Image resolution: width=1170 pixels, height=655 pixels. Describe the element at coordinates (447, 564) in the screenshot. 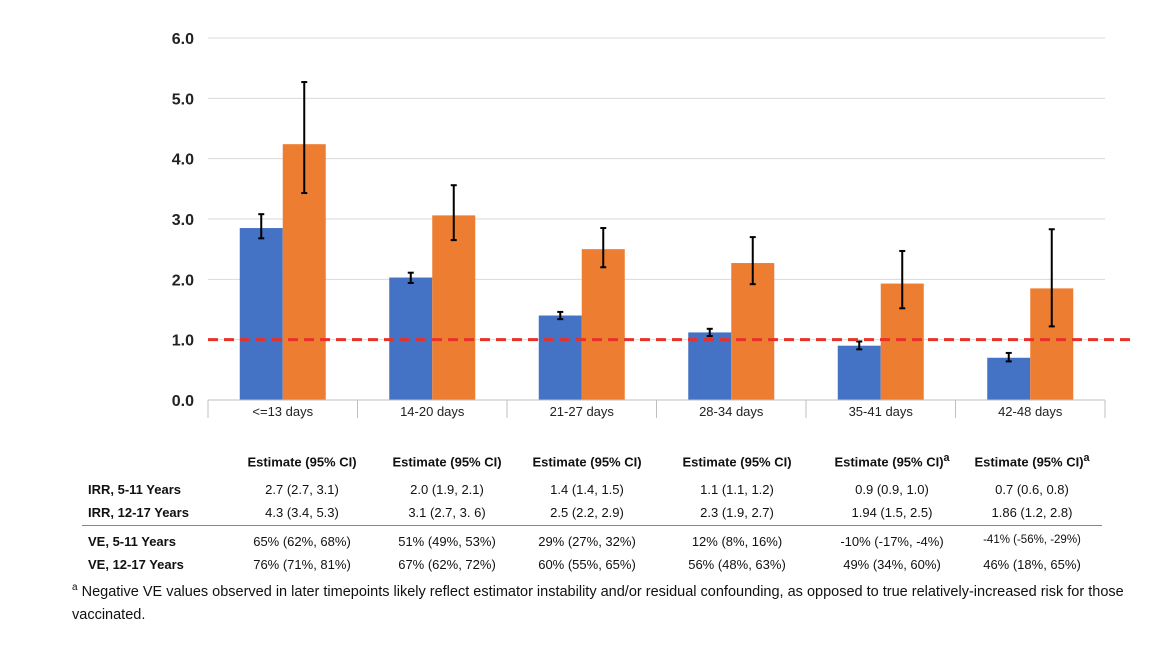

I see `table-cell: 67% (62%, 72%)` at that location.